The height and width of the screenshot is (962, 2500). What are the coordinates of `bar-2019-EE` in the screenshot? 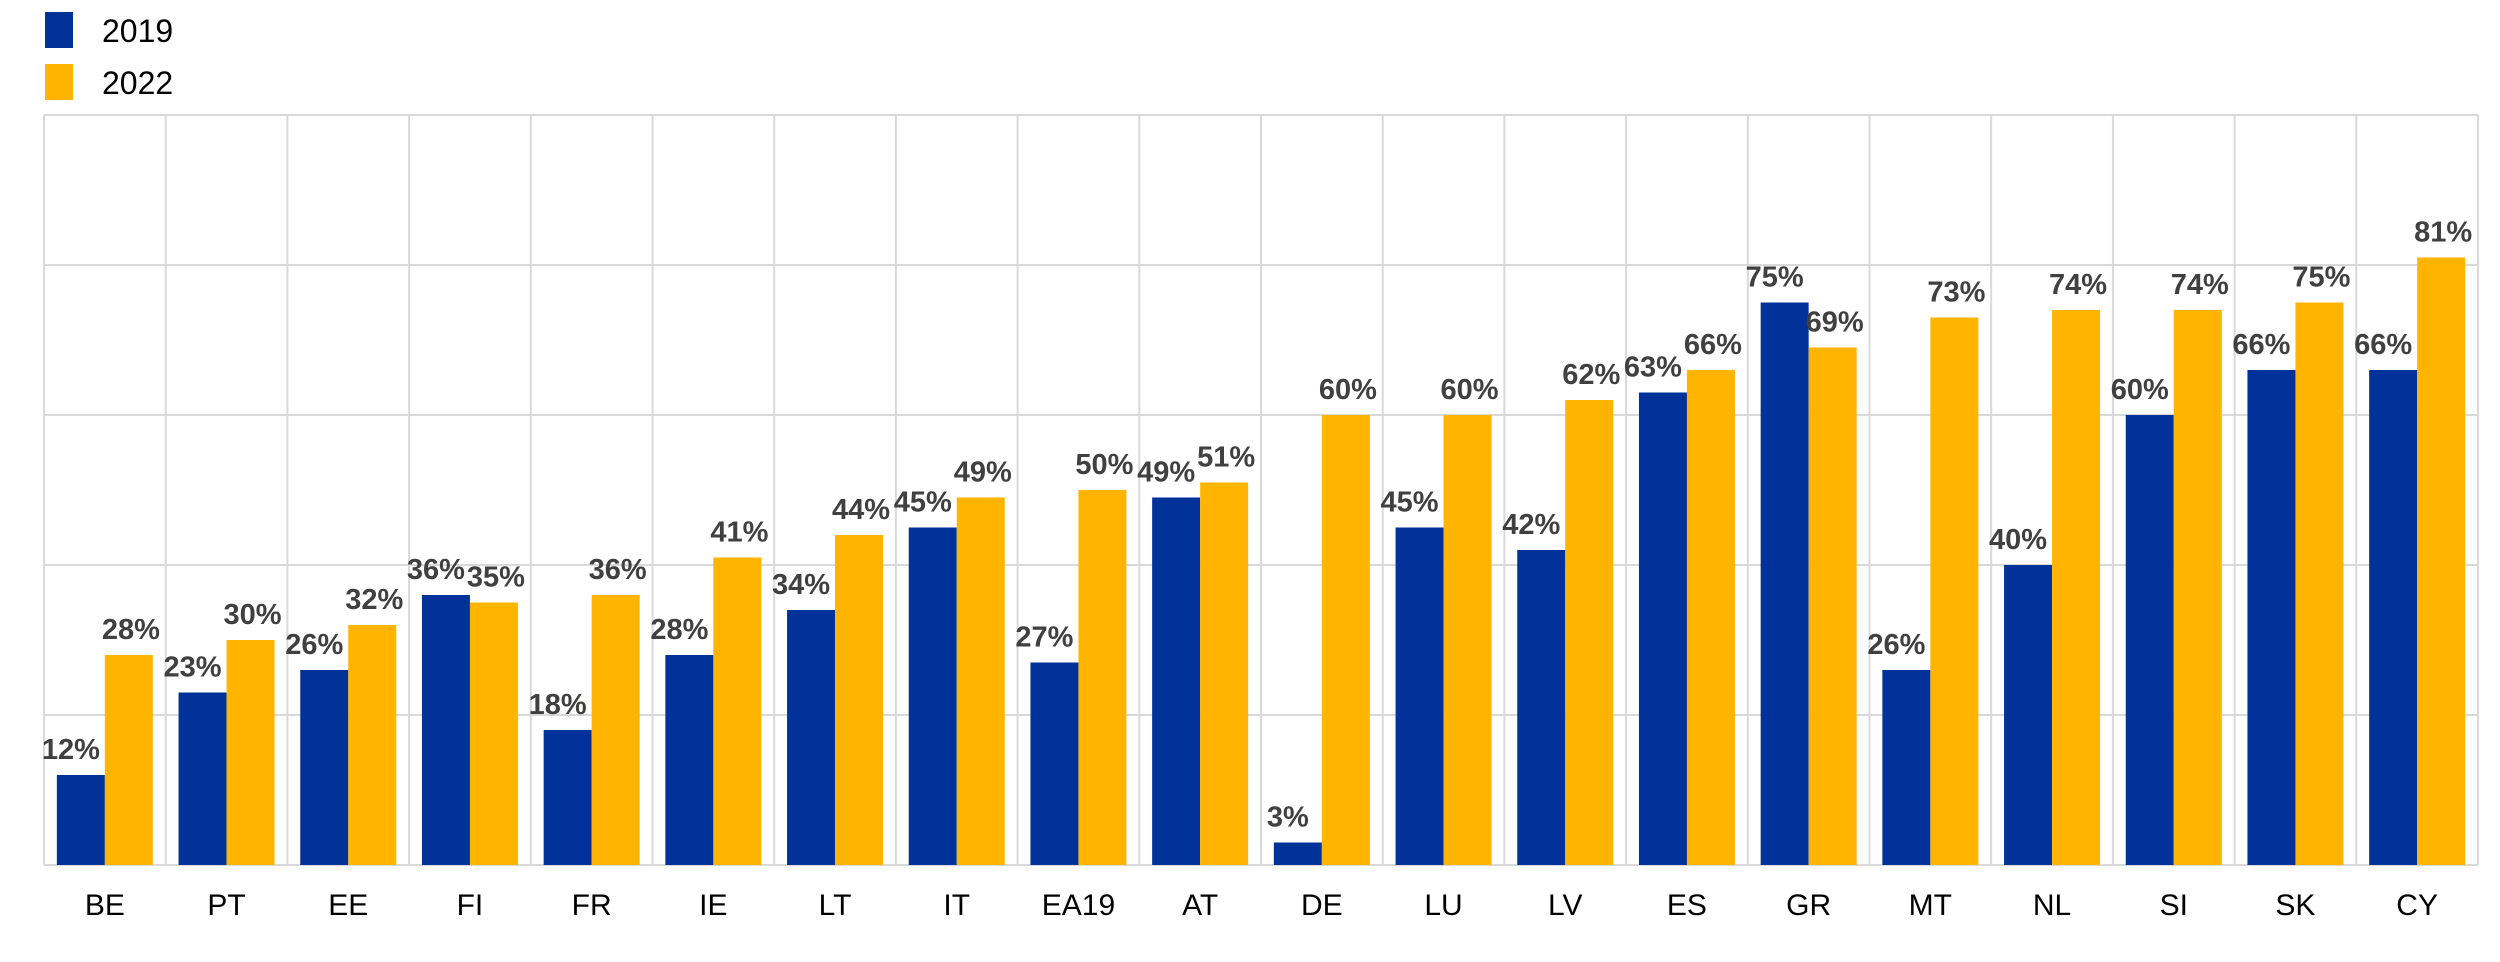 It's located at (324, 767).